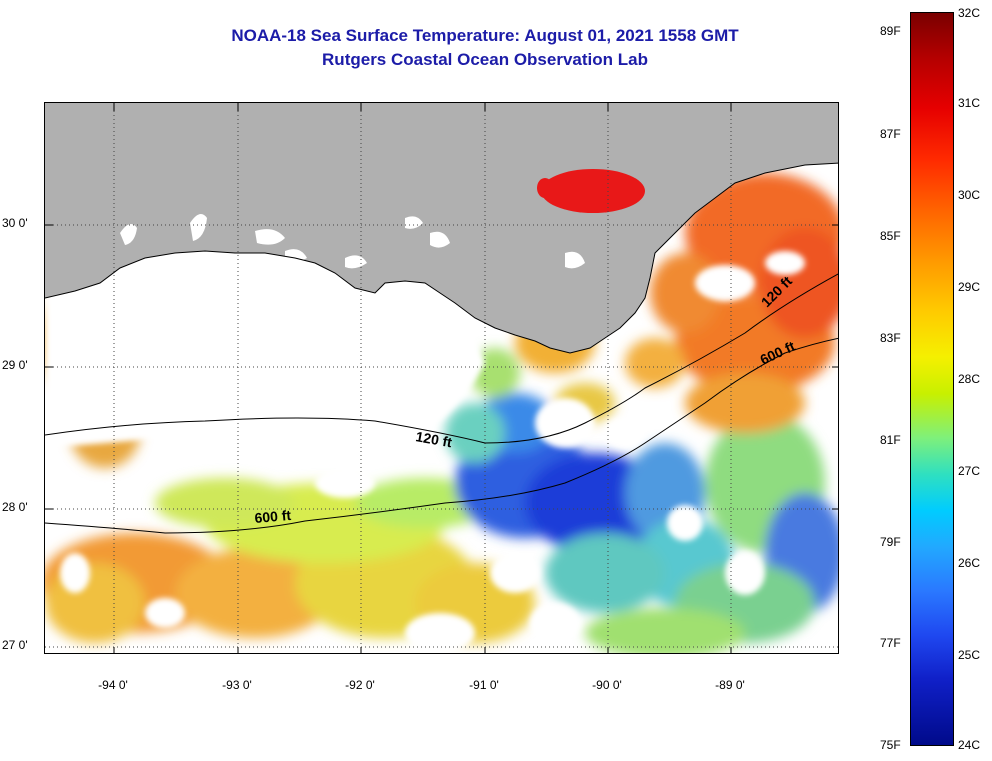 This screenshot has width=992, height=761. Describe the element at coordinates (352, 241) in the screenshot. I see `inland-lakes` at that location.